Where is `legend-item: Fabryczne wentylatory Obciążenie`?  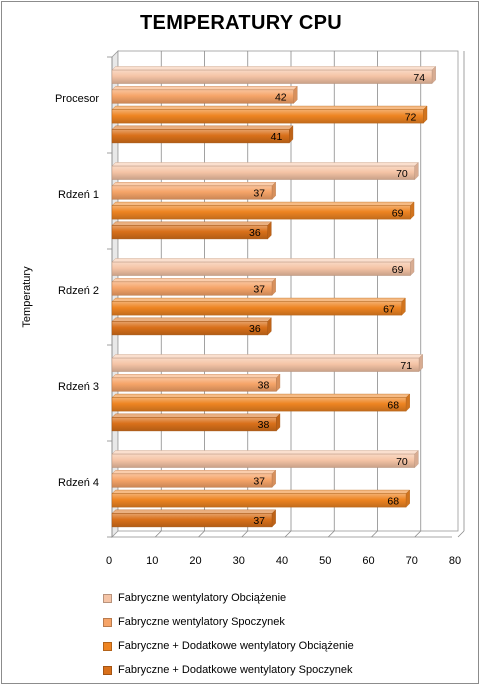
legend-item: Fabryczne wentylatory Obciążenie is located at coordinates (228, 598).